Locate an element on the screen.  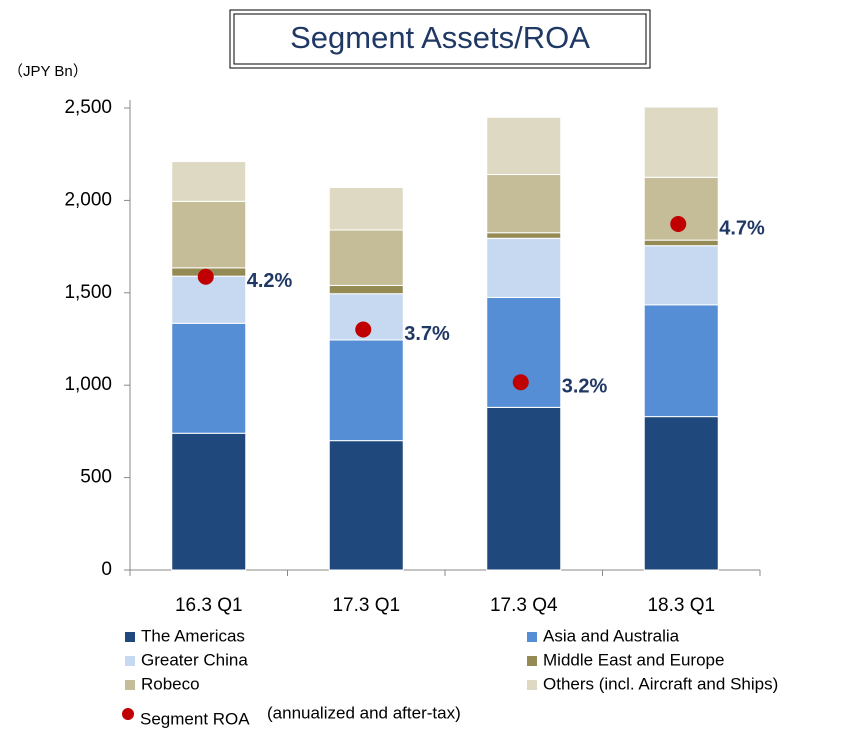
y-axis-label: （JPY Bn） is located at coordinates (48, 71).